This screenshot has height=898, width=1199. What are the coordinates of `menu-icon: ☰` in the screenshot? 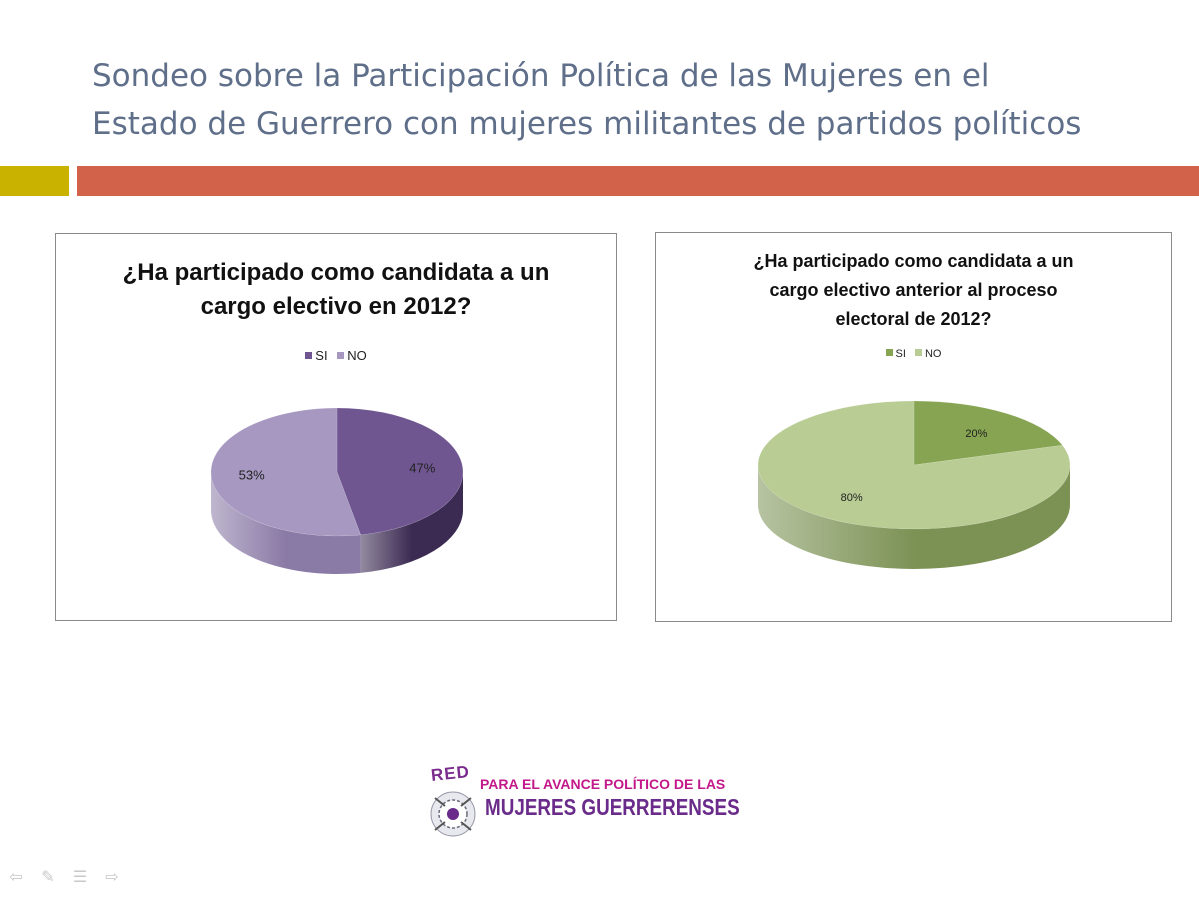 It's located at (80, 877).